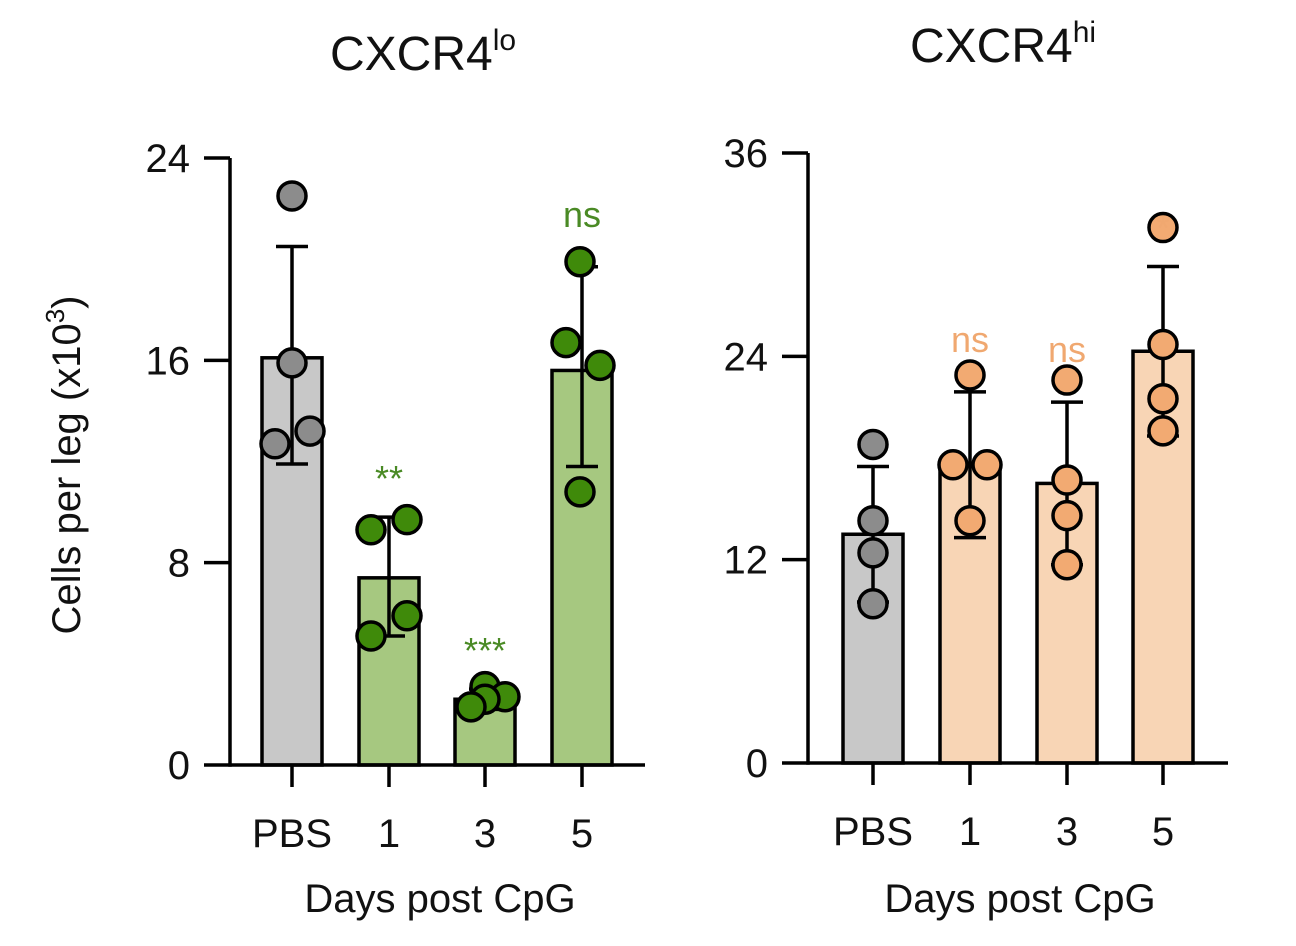 This screenshot has width=1296, height=946. I want to click on panel-lo-title-main: CXCR4, so click(411, 54).